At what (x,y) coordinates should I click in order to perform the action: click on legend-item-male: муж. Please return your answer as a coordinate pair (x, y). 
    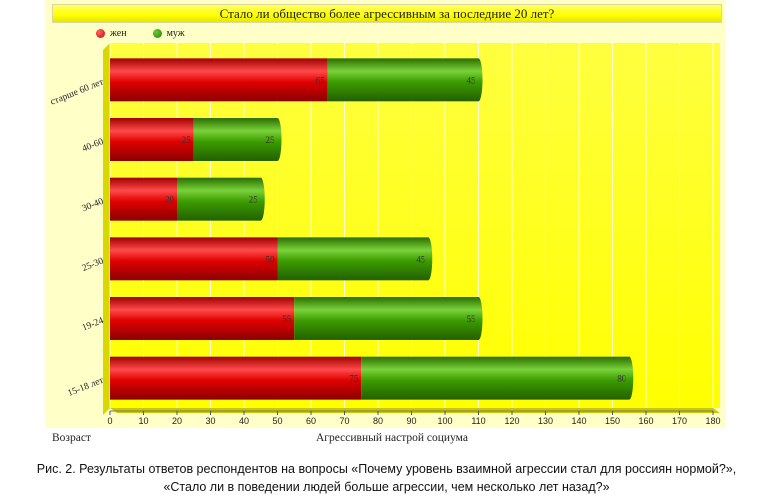
    Looking at the image, I should click on (168, 33).